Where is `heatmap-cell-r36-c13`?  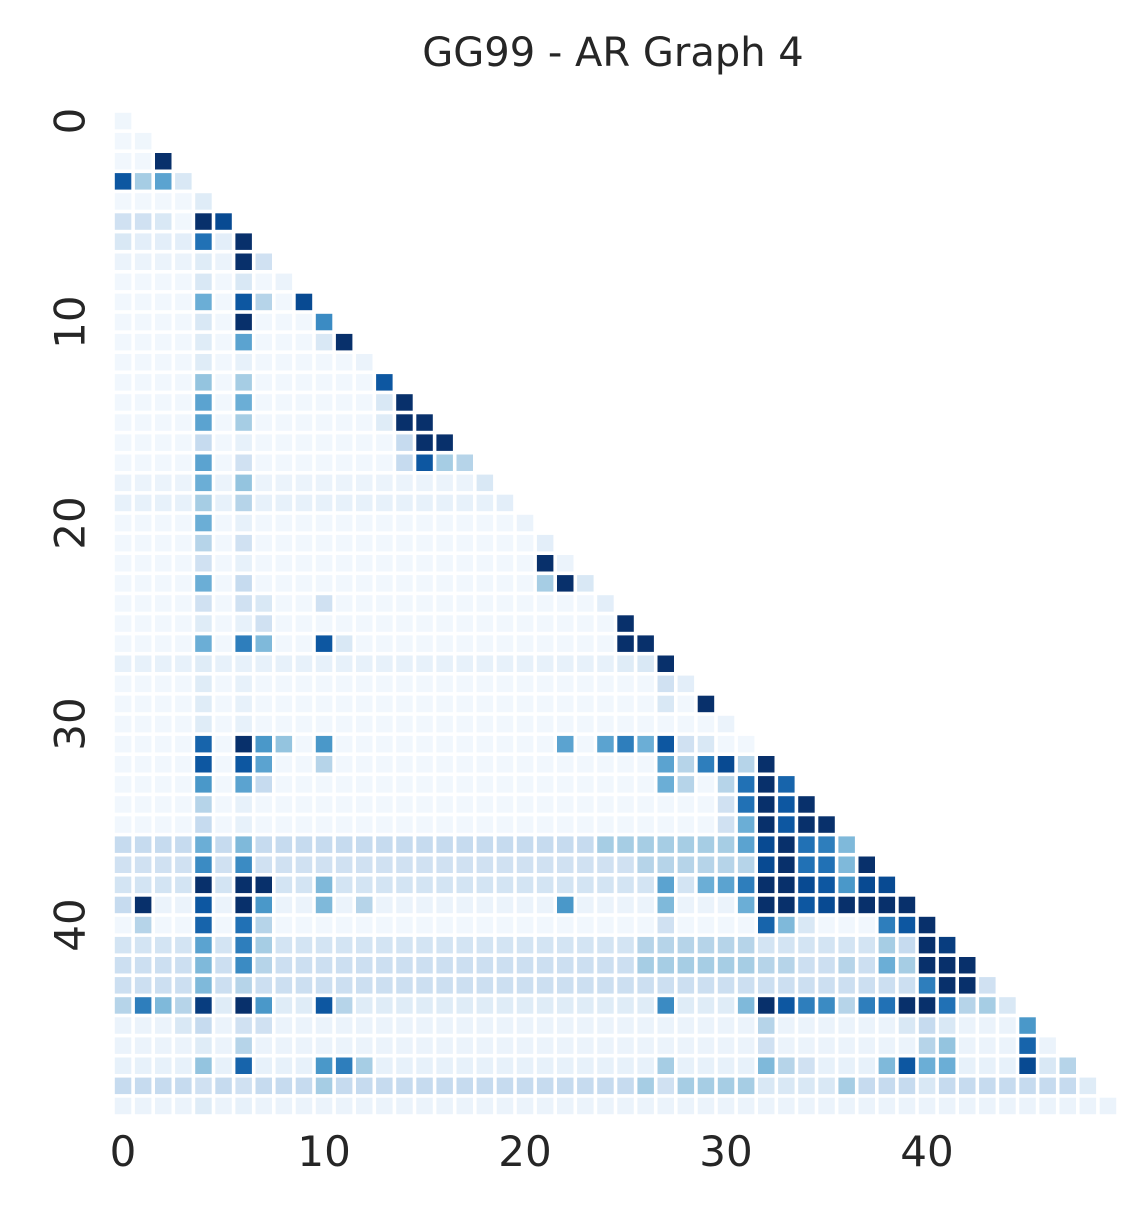 heatmap-cell-r36-c13 is located at coordinates (384, 844).